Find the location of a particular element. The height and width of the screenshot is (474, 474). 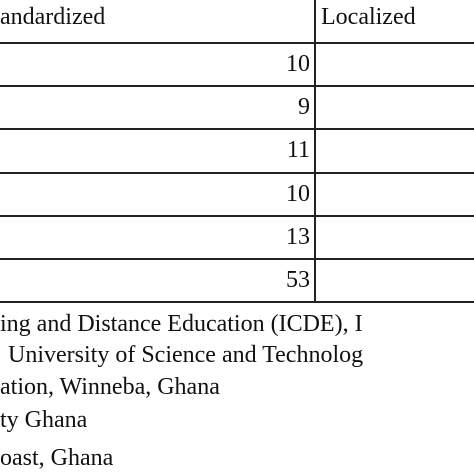

footnote-line: University of Science and Technolog is located at coordinates (186, 355).